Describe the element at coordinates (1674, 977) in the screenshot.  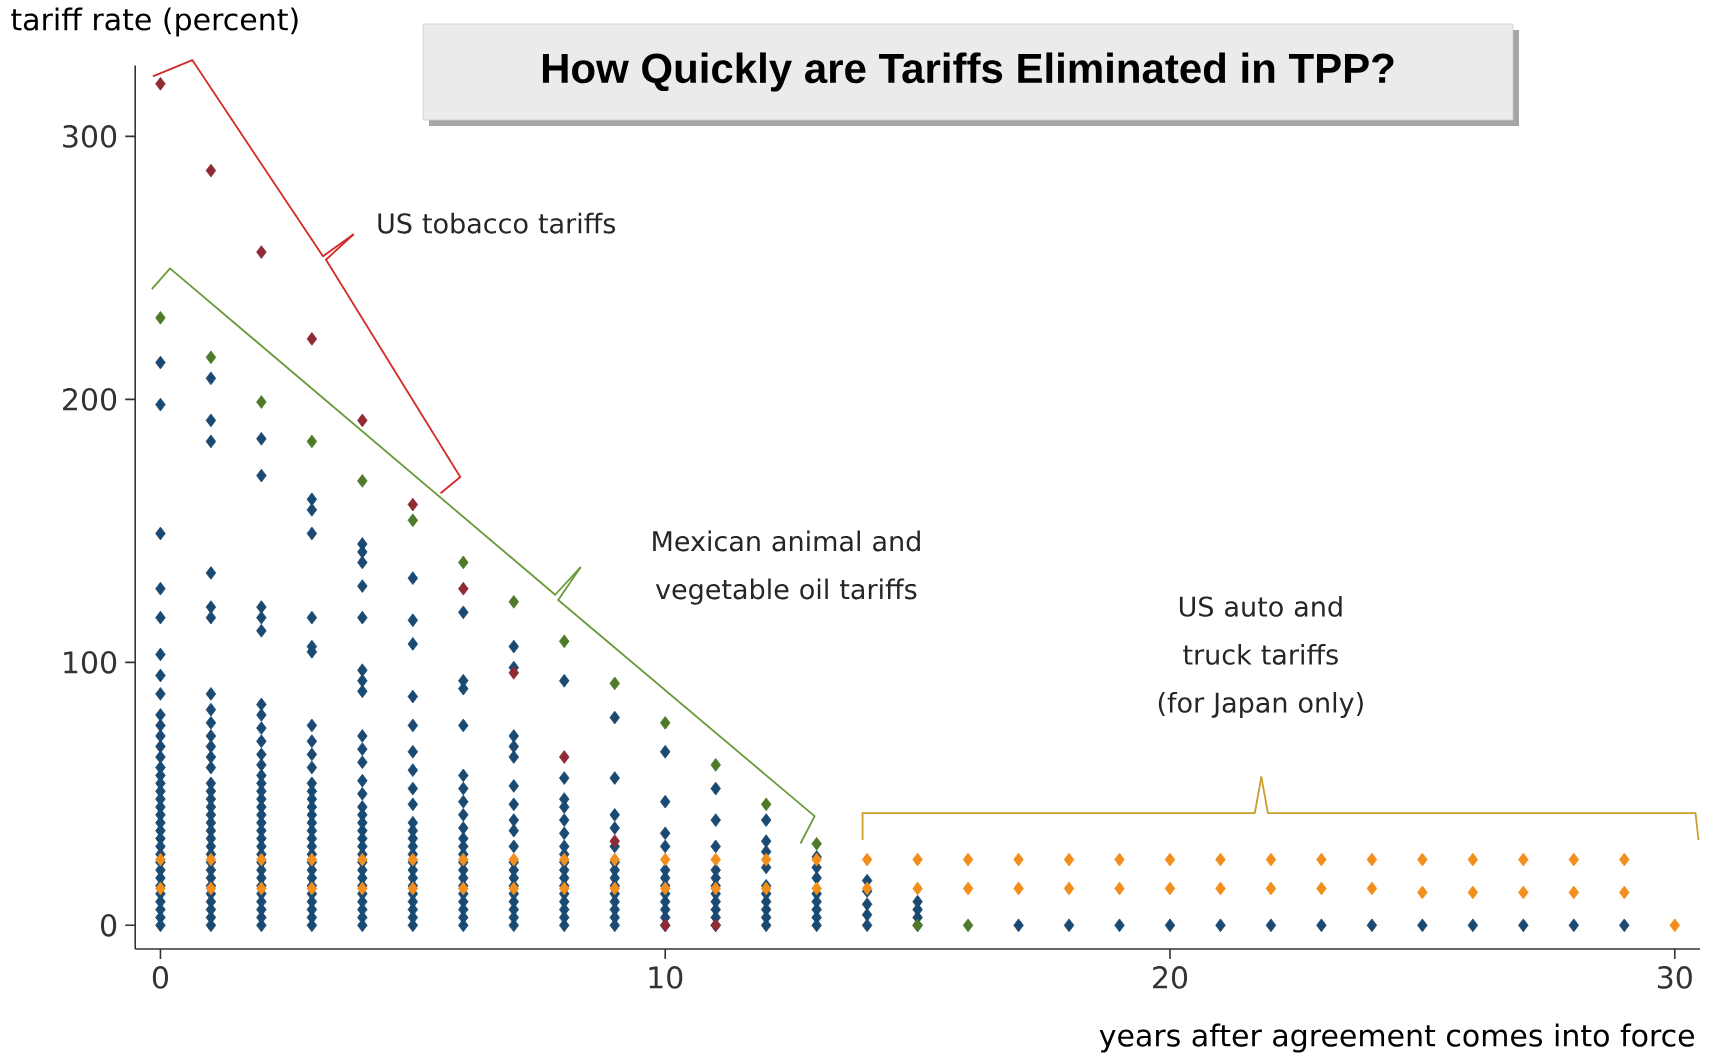
I see `x-tick-label: 30` at that location.